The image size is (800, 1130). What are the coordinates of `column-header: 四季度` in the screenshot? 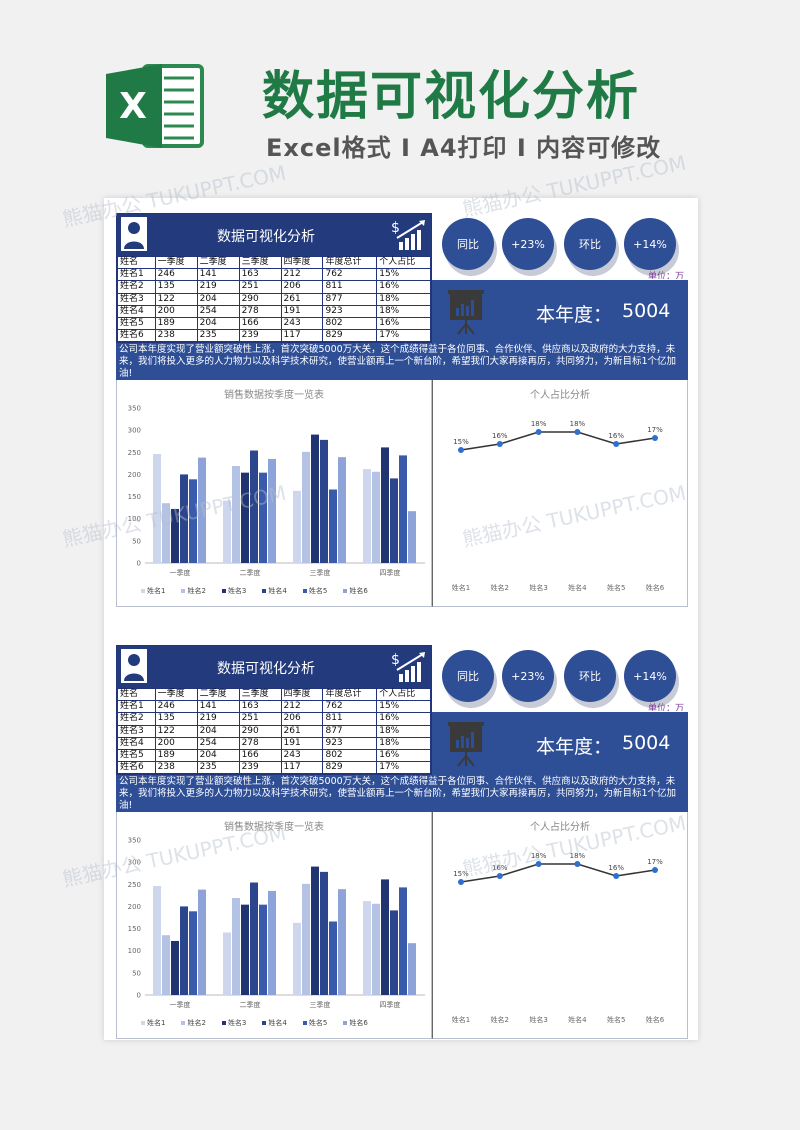 It's located at (302, 694).